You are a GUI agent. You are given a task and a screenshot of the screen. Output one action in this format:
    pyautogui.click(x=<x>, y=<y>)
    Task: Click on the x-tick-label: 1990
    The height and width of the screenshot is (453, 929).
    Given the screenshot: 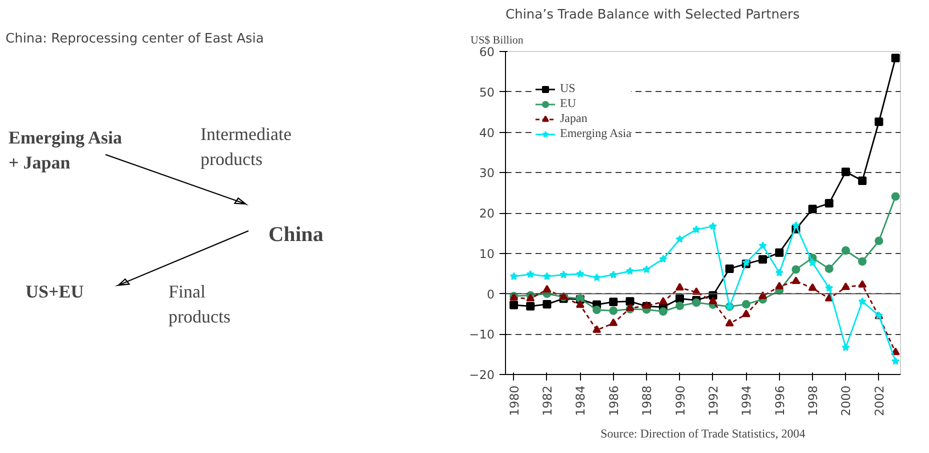 What is the action you would take?
    pyautogui.click(x=680, y=400)
    